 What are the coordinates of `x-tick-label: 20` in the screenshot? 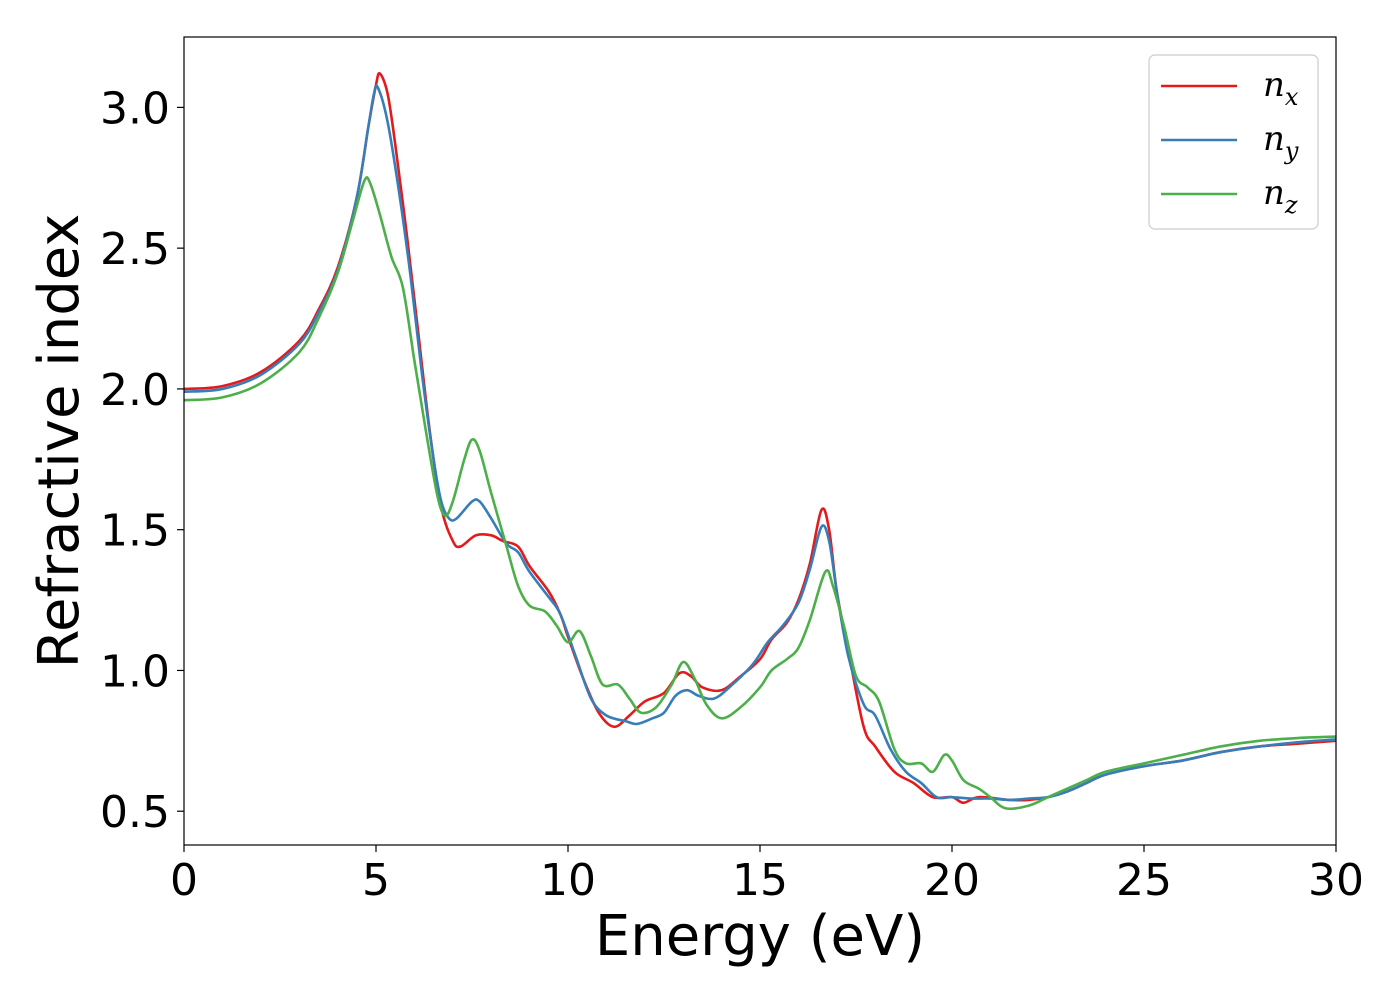 It's located at (952, 880).